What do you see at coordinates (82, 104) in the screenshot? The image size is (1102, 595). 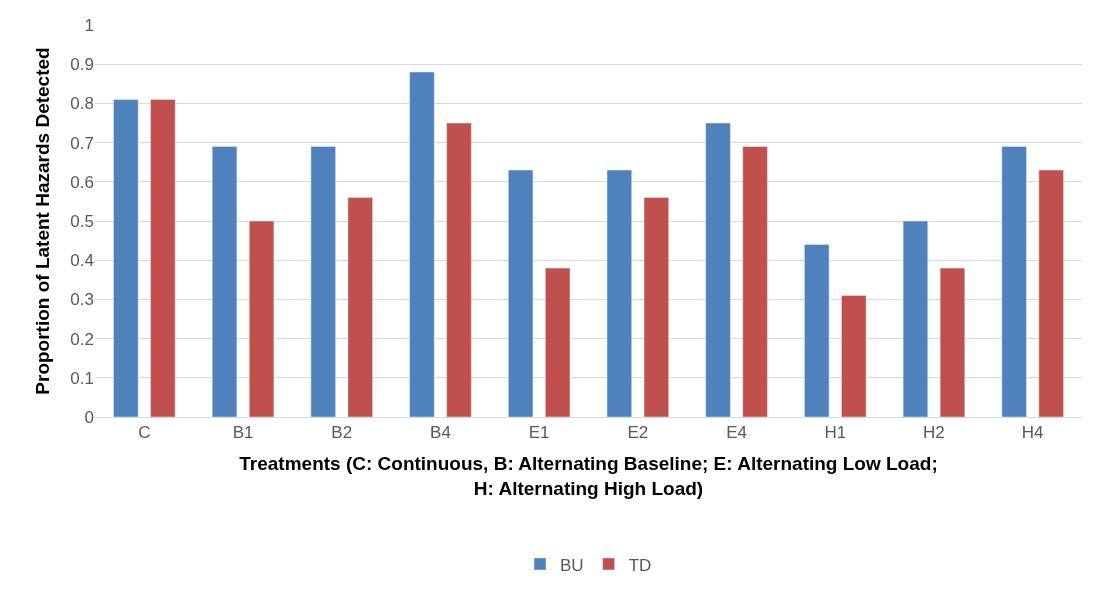 I see `y-tick-label: 0.8` at bounding box center [82, 104].